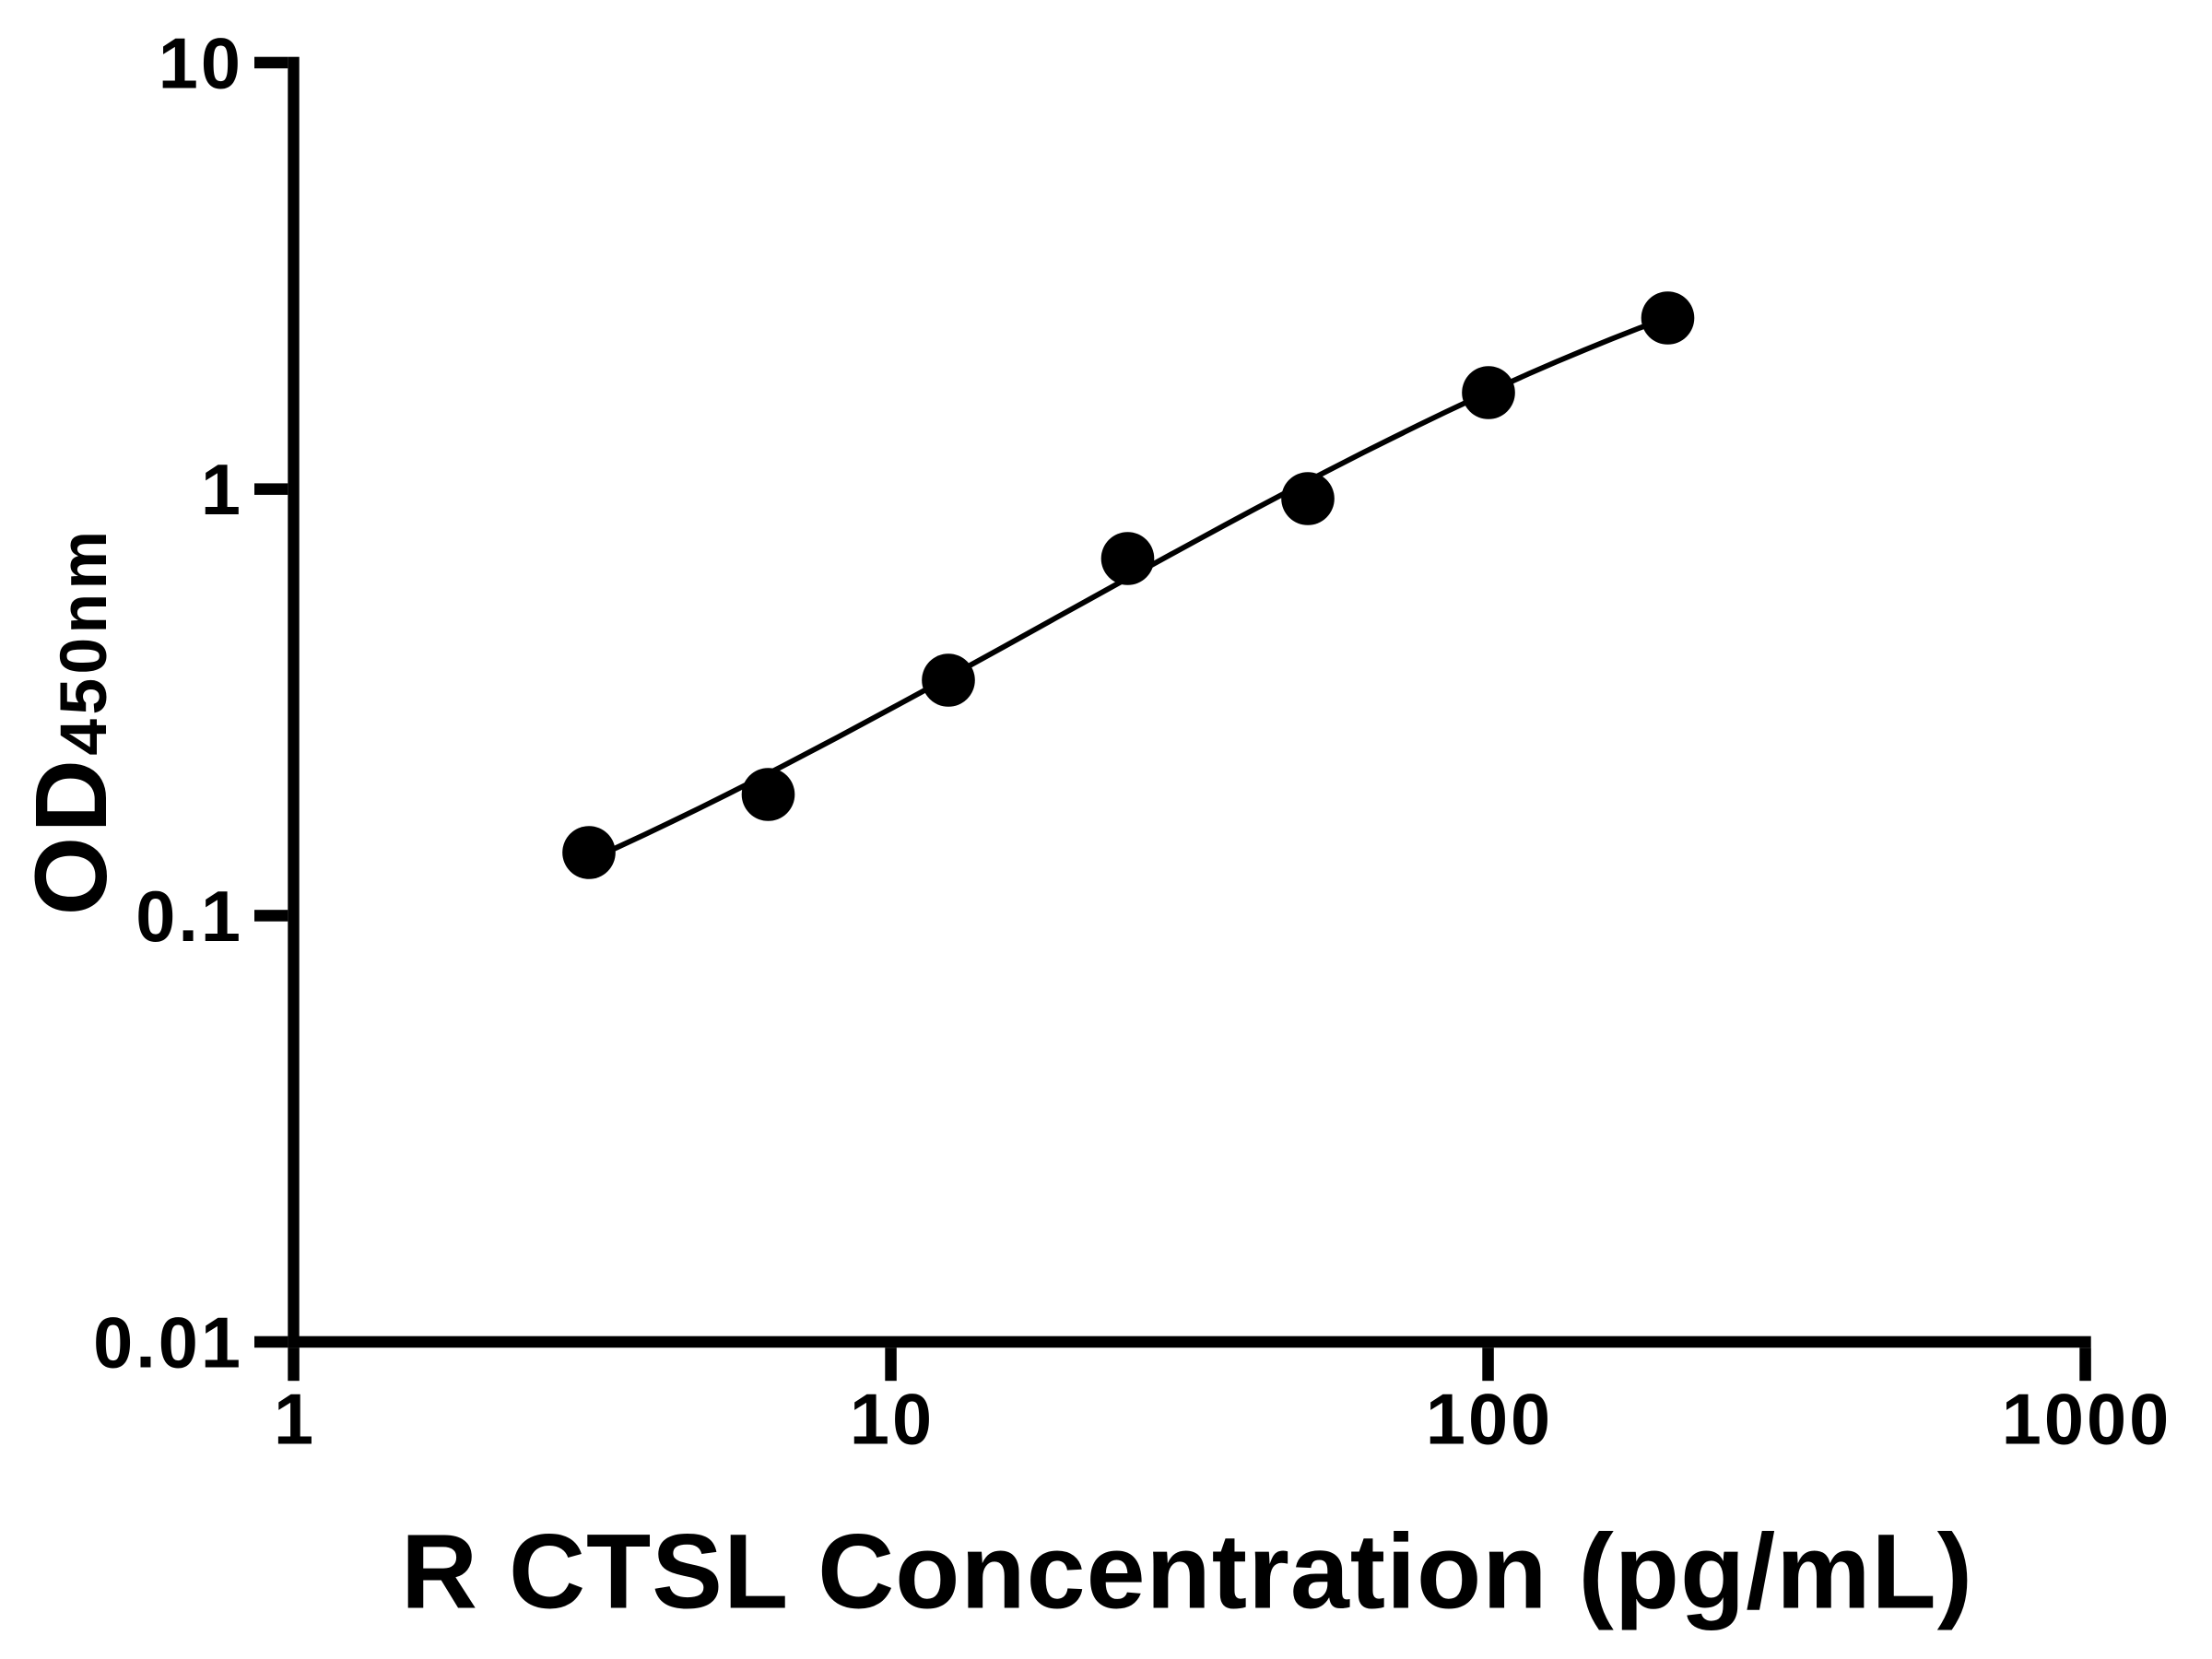 This screenshot has height=1659, width=2212. Describe the element at coordinates (168, 1343) in the screenshot. I see `svg-text: 0.01` at that location.